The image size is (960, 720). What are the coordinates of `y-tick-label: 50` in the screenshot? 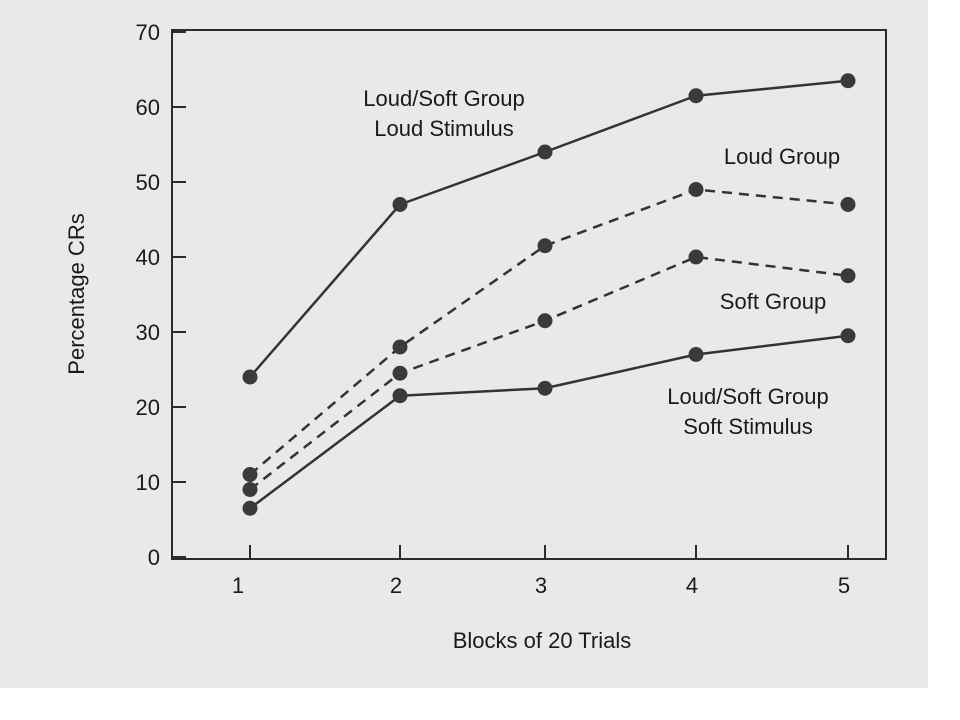 It's located at (148, 182).